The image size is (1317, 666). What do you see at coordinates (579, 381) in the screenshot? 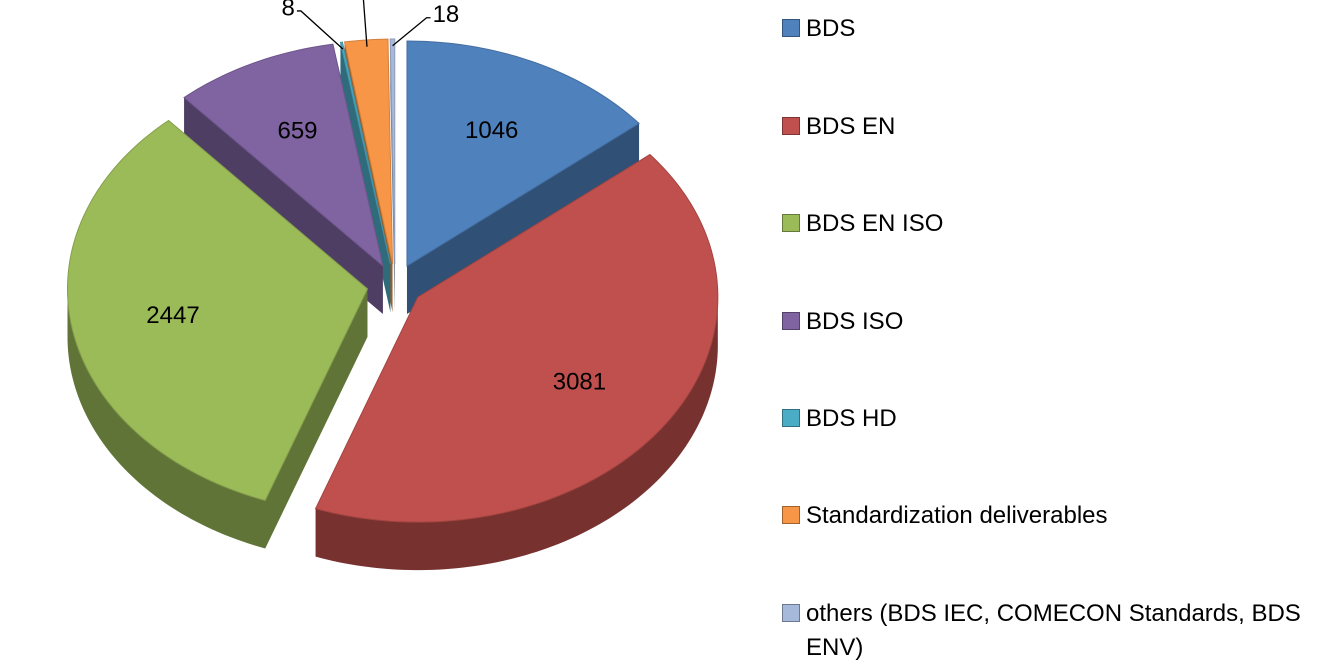
I see `data-label: 3081` at bounding box center [579, 381].